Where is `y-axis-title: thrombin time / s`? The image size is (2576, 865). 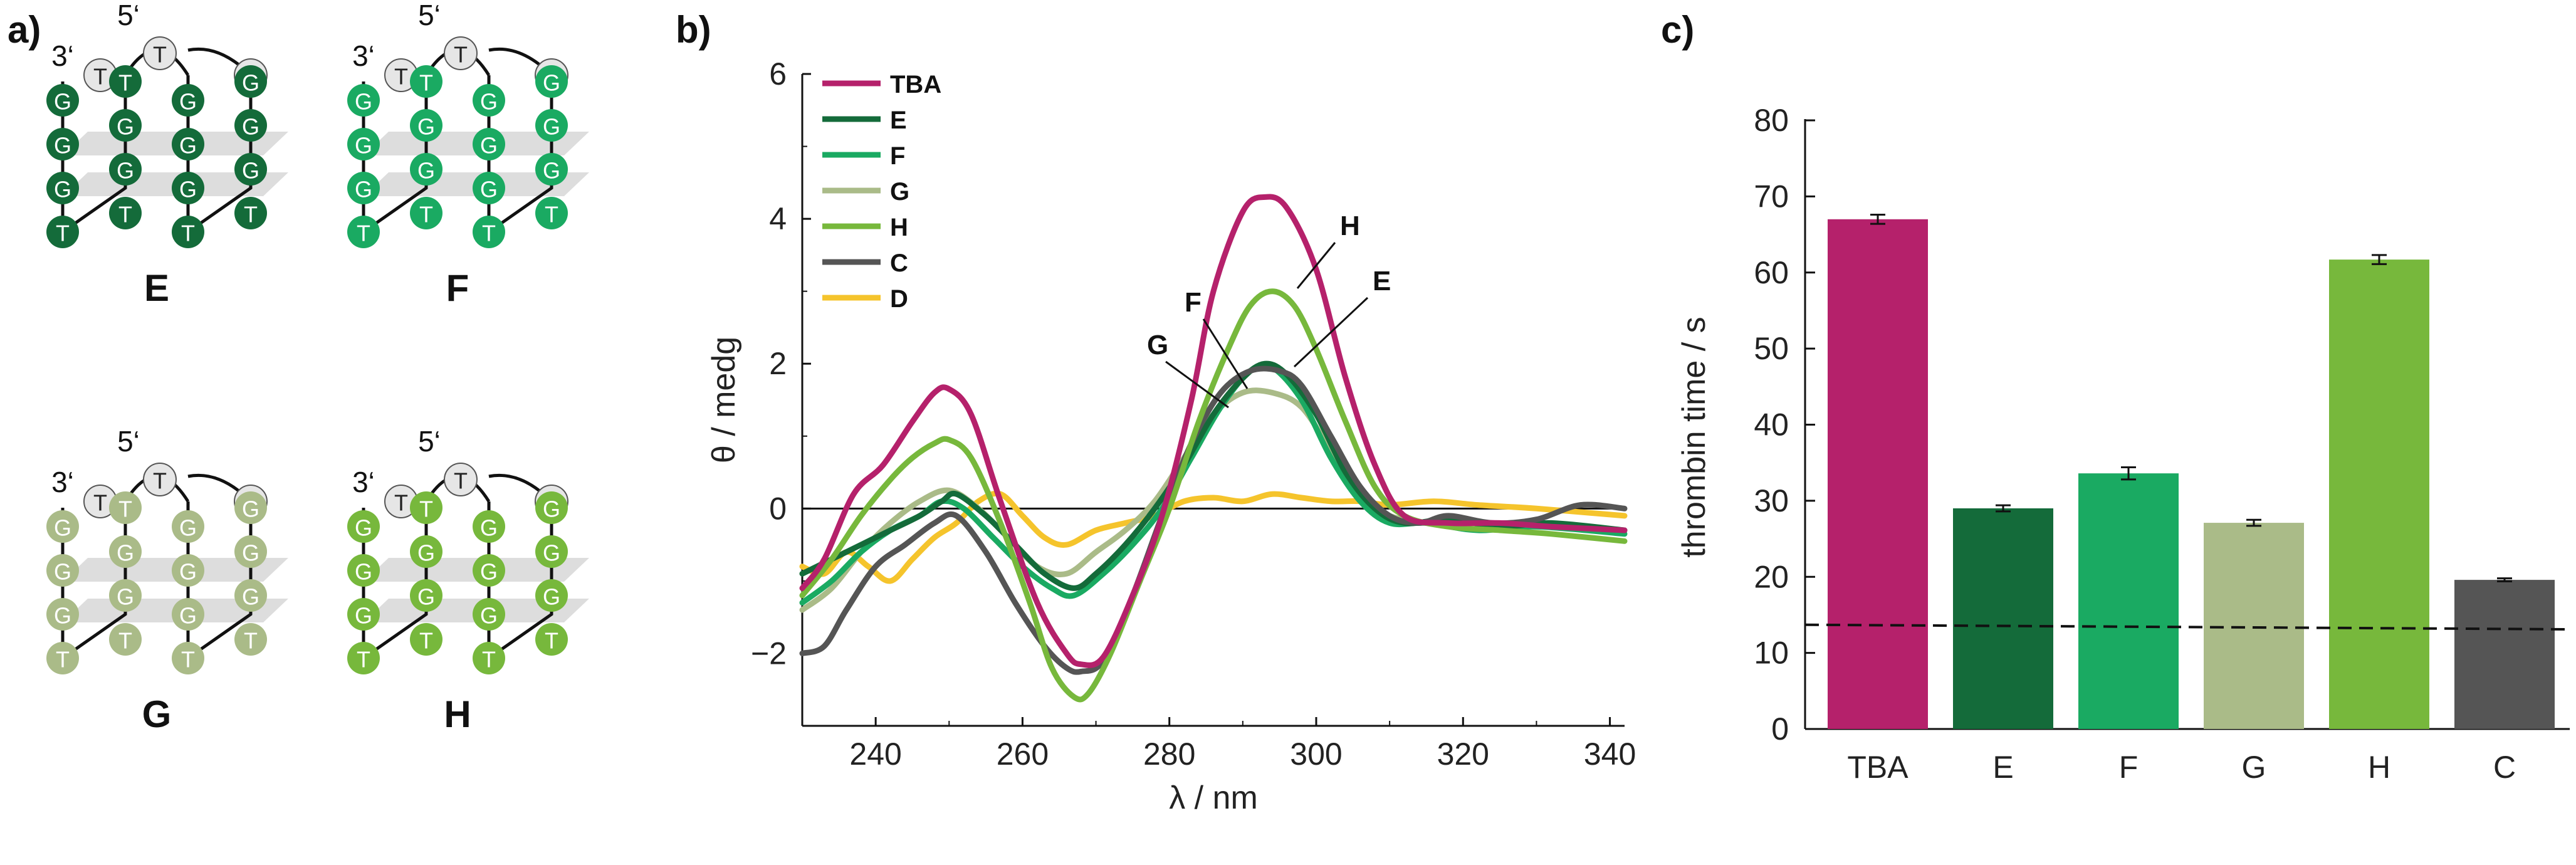
y-axis-title: thrombin time / s is located at coordinates (1694, 437).